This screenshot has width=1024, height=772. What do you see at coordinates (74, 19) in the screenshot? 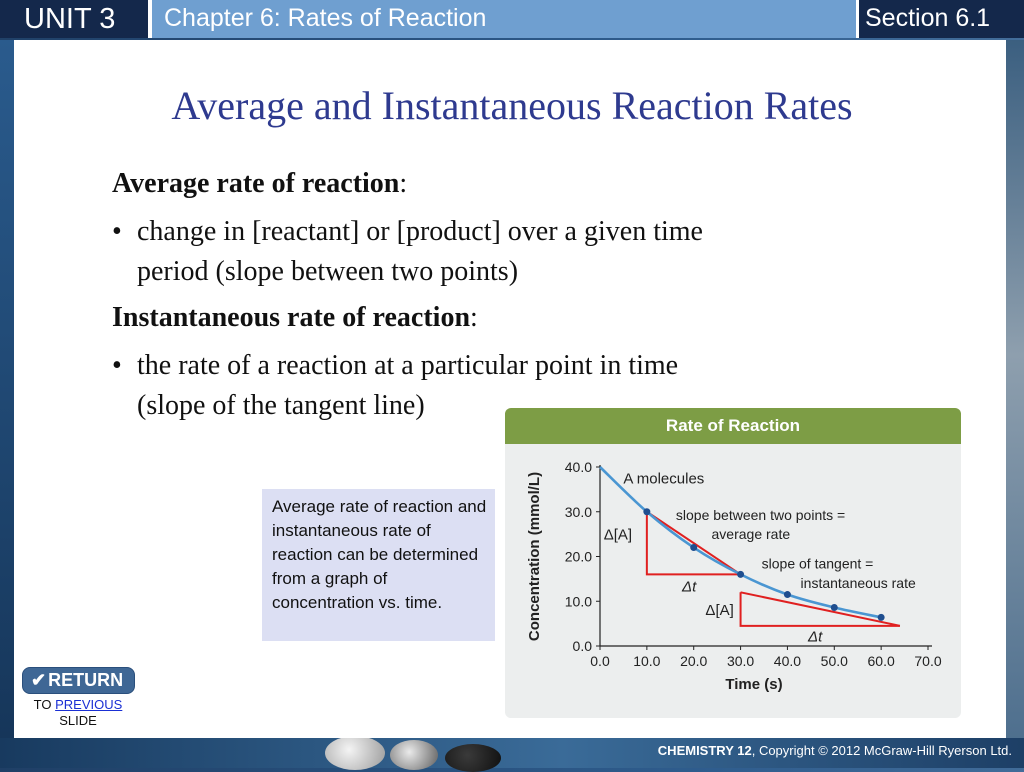
I see `unit-label: UNIT 3` at bounding box center [74, 19].